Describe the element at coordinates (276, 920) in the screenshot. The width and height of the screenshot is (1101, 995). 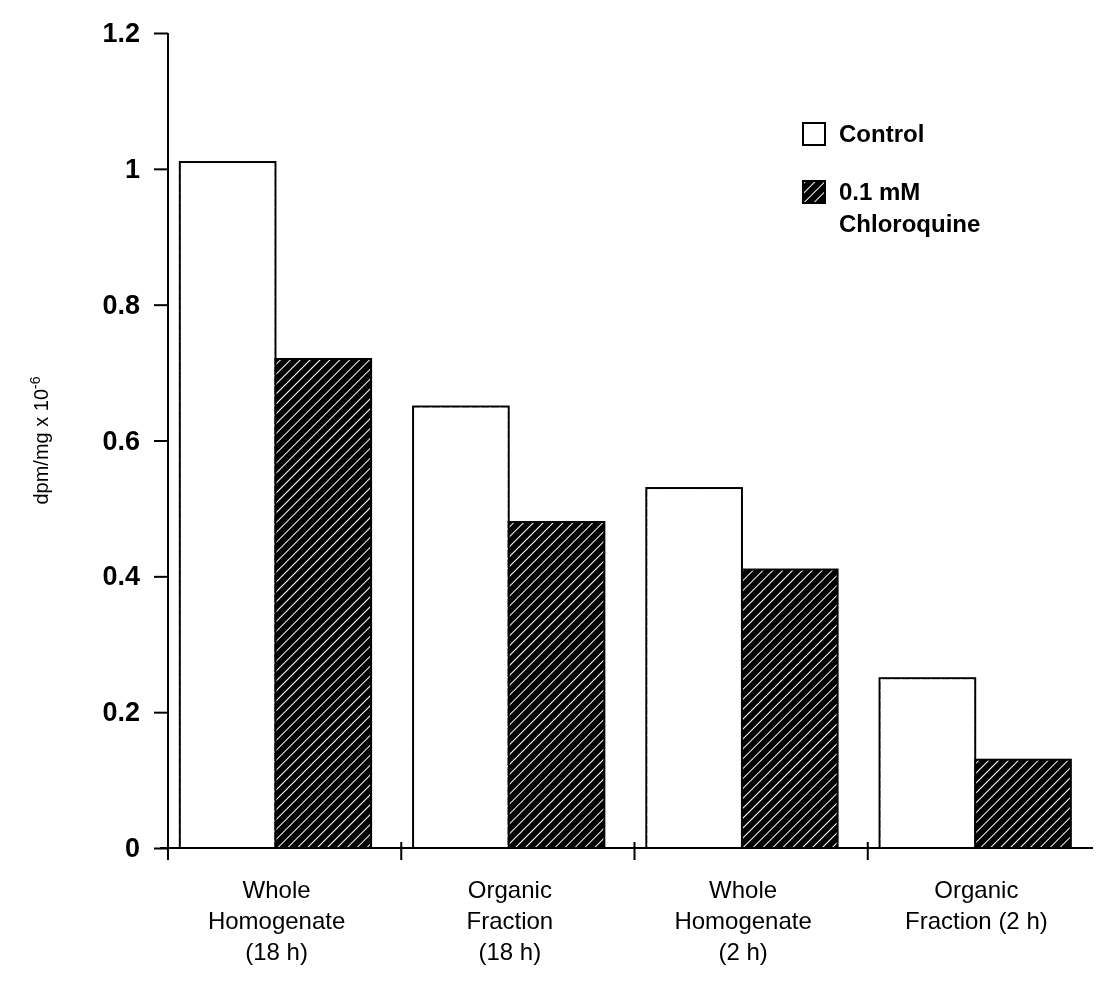
I see `x-tick-label: Whole Homogenate (18 h)` at that location.